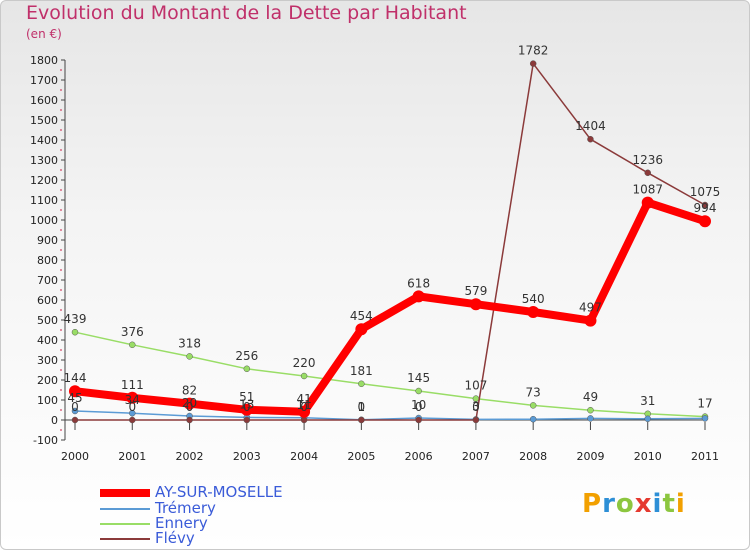 The width and height of the screenshot is (750, 550). Describe the element at coordinates (47, 300) in the screenshot. I see `y-tick-label: 600` at that location.